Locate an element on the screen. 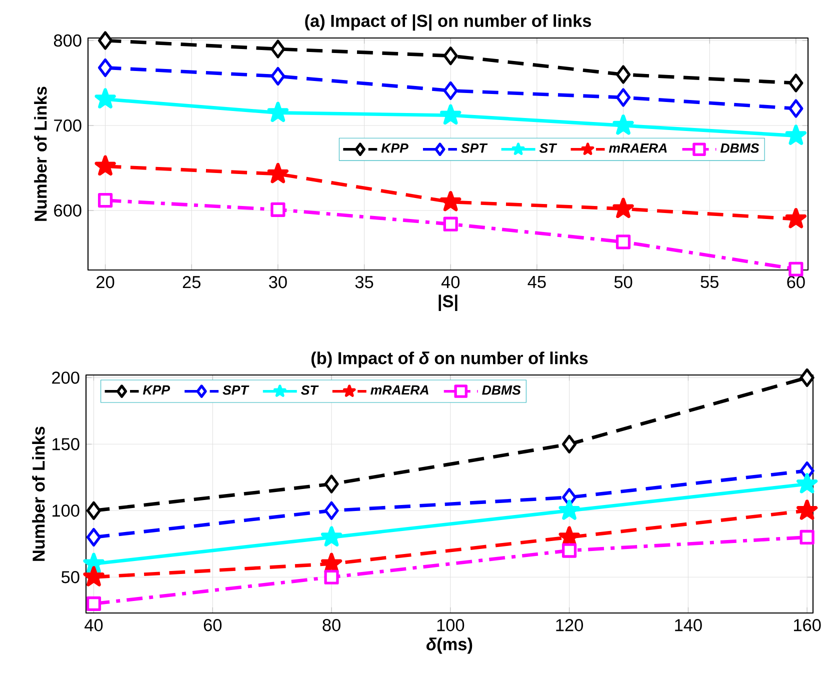 This screenshot has width=835, height=680. x-axis-title: |S| is located at coordinates (448, 302).